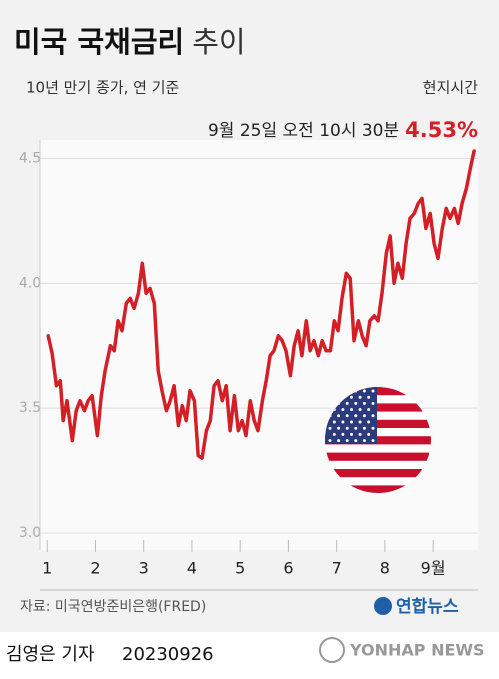 The image size is (499, 679). Describe the element at coordinates (47, 568) in the screenshot. I see `x-tick-label: 1` at that location.